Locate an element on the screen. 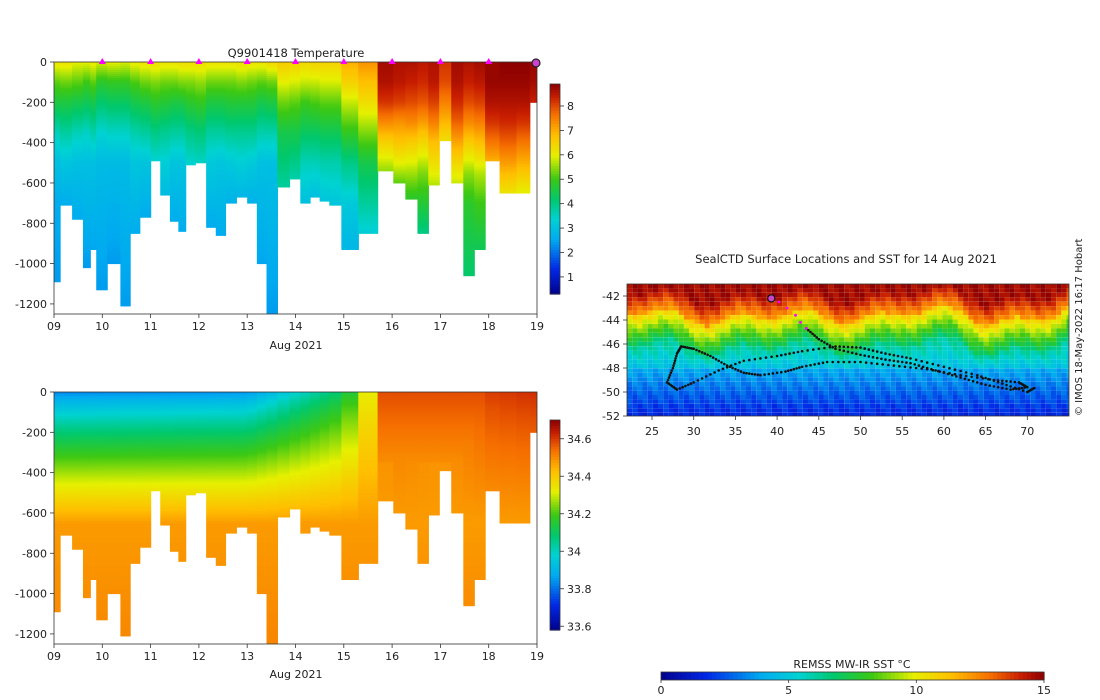 This screenshot has width=1100, height=700. profile-column is located at coordinates (155, 442).